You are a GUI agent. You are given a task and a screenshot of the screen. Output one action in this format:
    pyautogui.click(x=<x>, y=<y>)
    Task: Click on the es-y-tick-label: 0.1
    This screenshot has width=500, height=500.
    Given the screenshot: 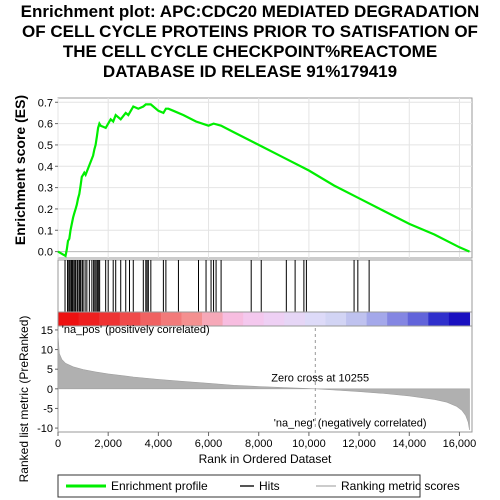 What is the action you would take?
    pyautogui.click(x=45, y=231)
    